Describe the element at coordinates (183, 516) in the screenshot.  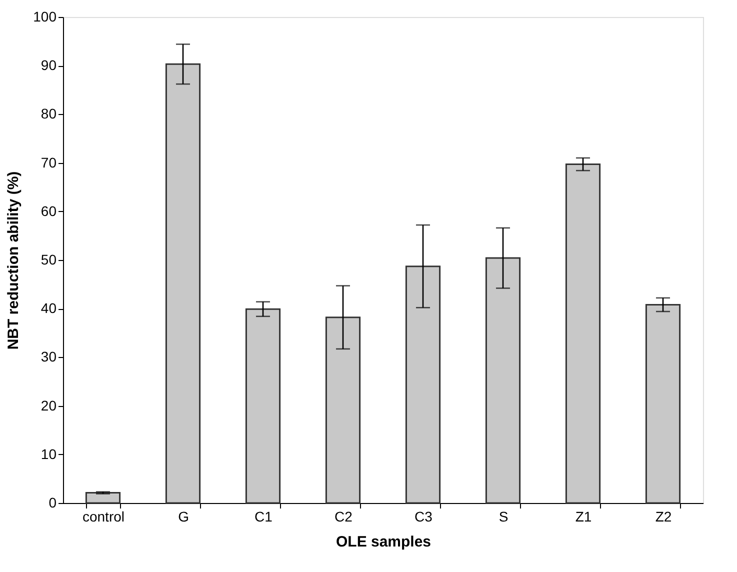
I see `x-tick-label: G` at that location.